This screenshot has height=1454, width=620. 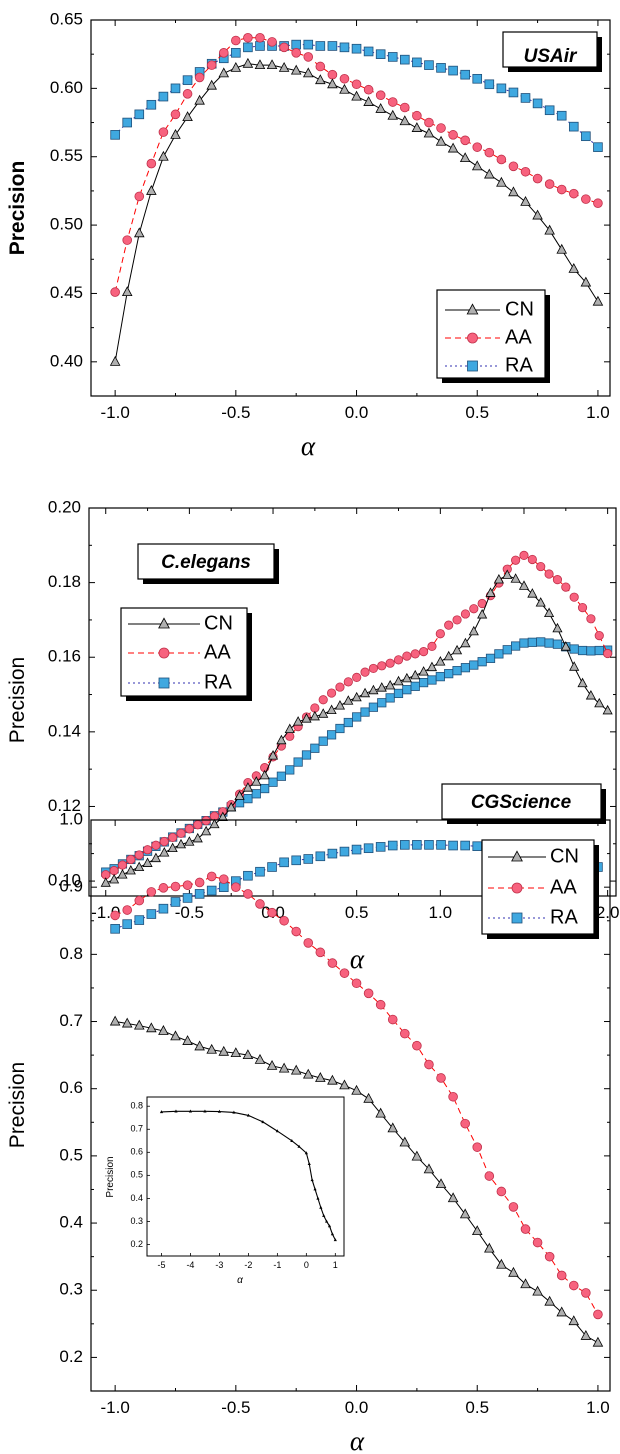 I want to click on y-tick-label: 0.40, so click(x=66, y=360).